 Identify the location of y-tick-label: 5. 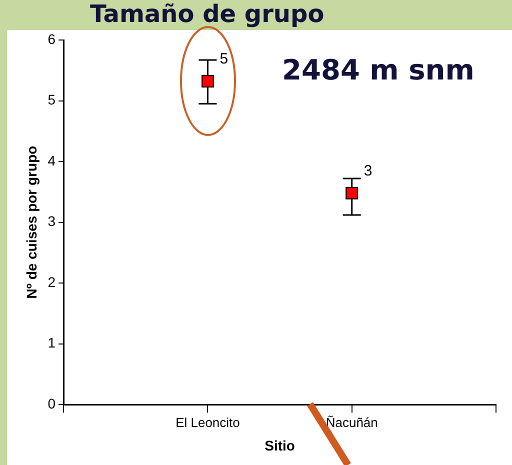
(52, 100).